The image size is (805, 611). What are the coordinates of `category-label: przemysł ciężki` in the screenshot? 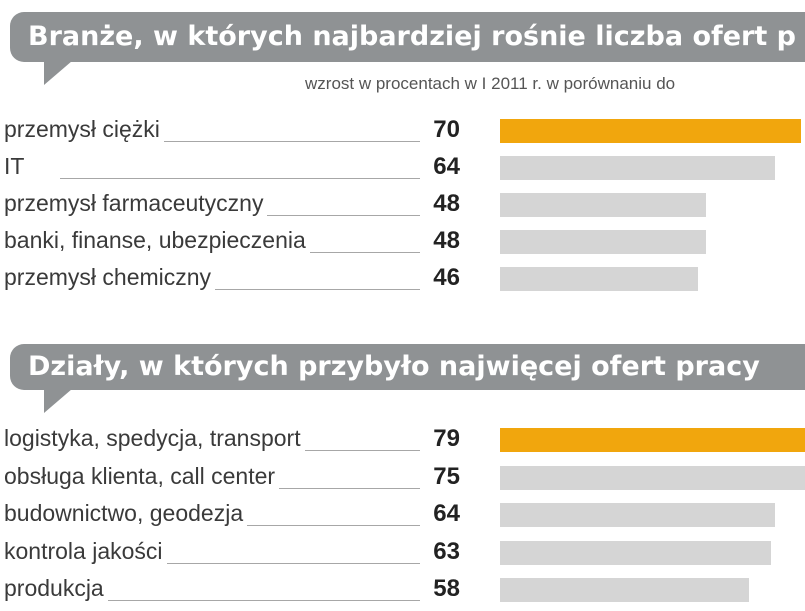 It's located at (84, 129).